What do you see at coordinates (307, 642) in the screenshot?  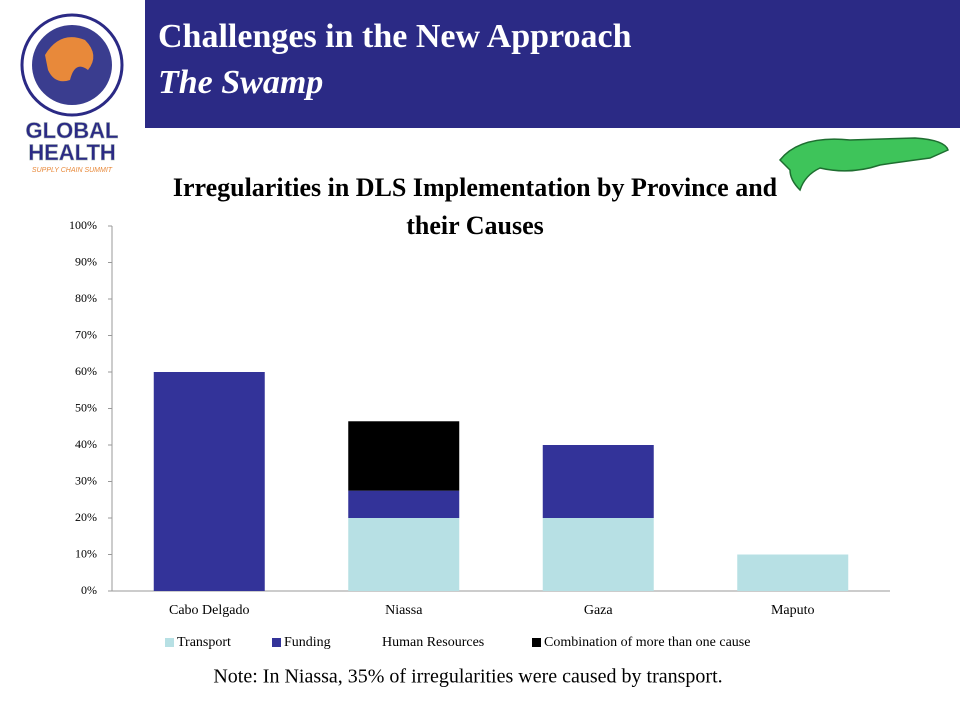 I see `legend-label: Funding` at bounding box center [307, 642].